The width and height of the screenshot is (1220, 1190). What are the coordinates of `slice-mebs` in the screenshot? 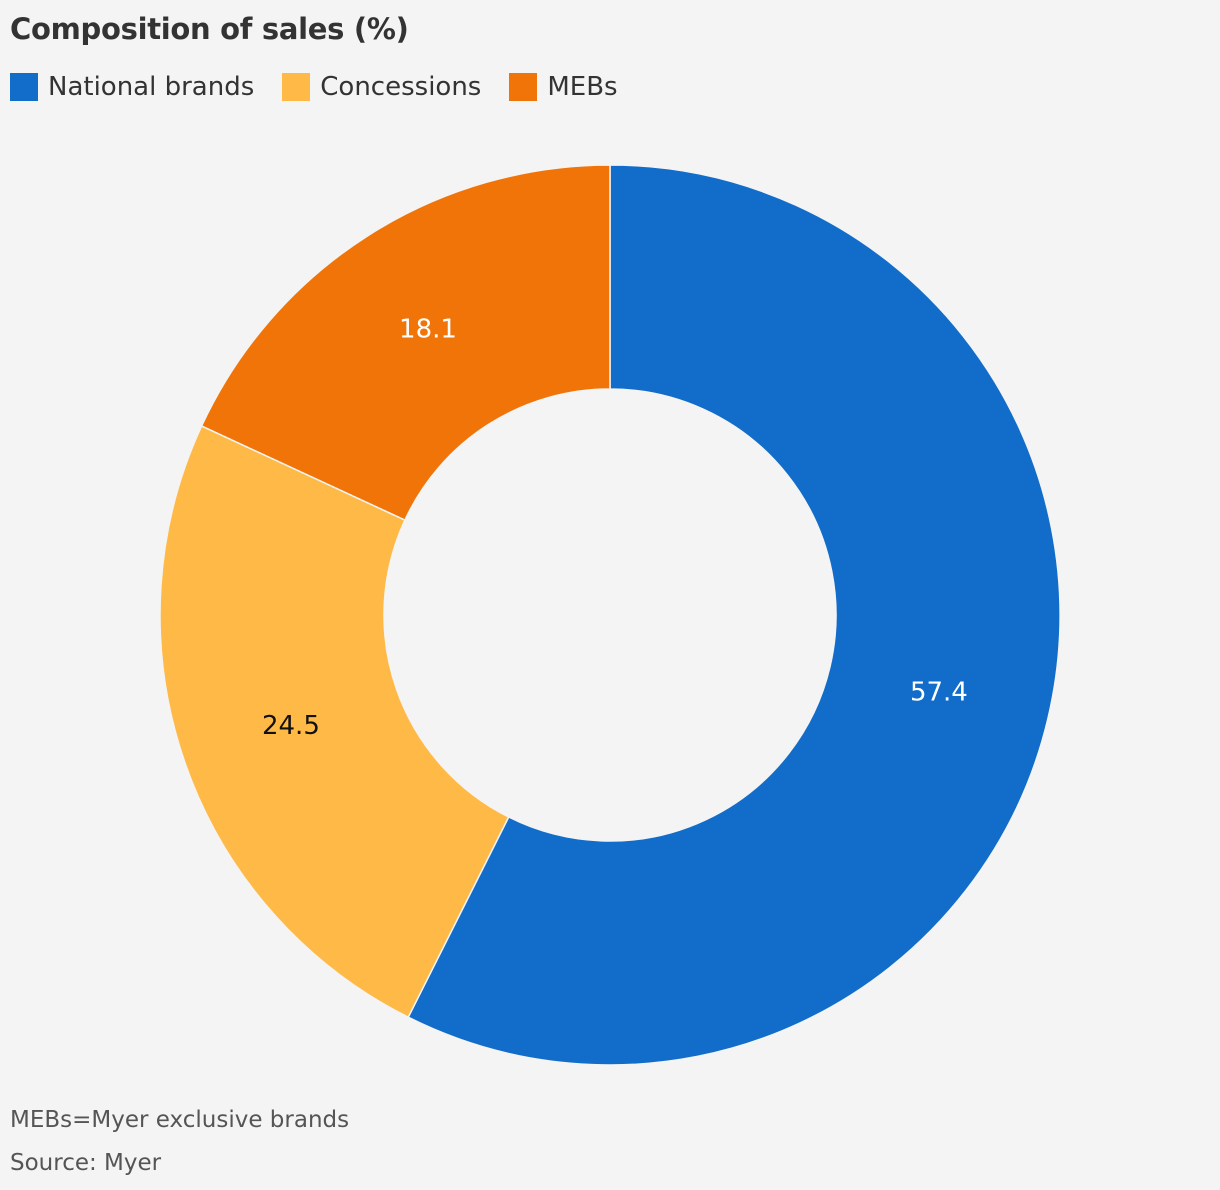 It's located at (405, 343).